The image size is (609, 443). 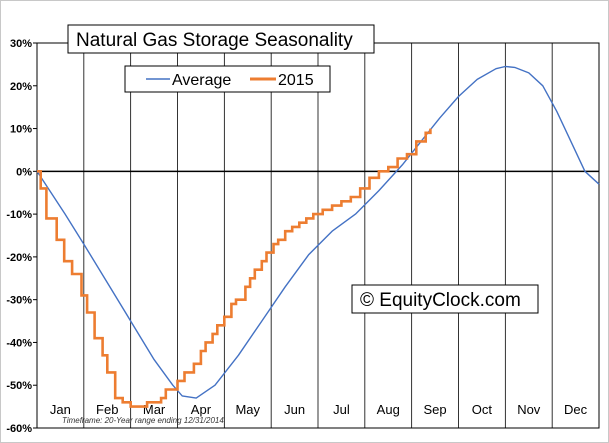 I want to click on copyright-frame, so click(x=445, y=299).